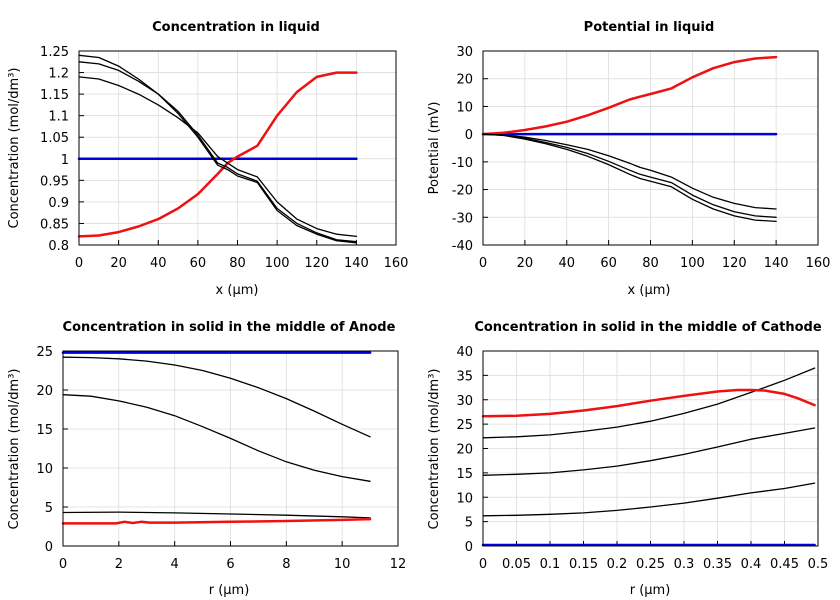 The image size is (840, 600). Describe the element at coordinates (175, 564) in the screenshot. I see `x-tick-label: 4` at that location.